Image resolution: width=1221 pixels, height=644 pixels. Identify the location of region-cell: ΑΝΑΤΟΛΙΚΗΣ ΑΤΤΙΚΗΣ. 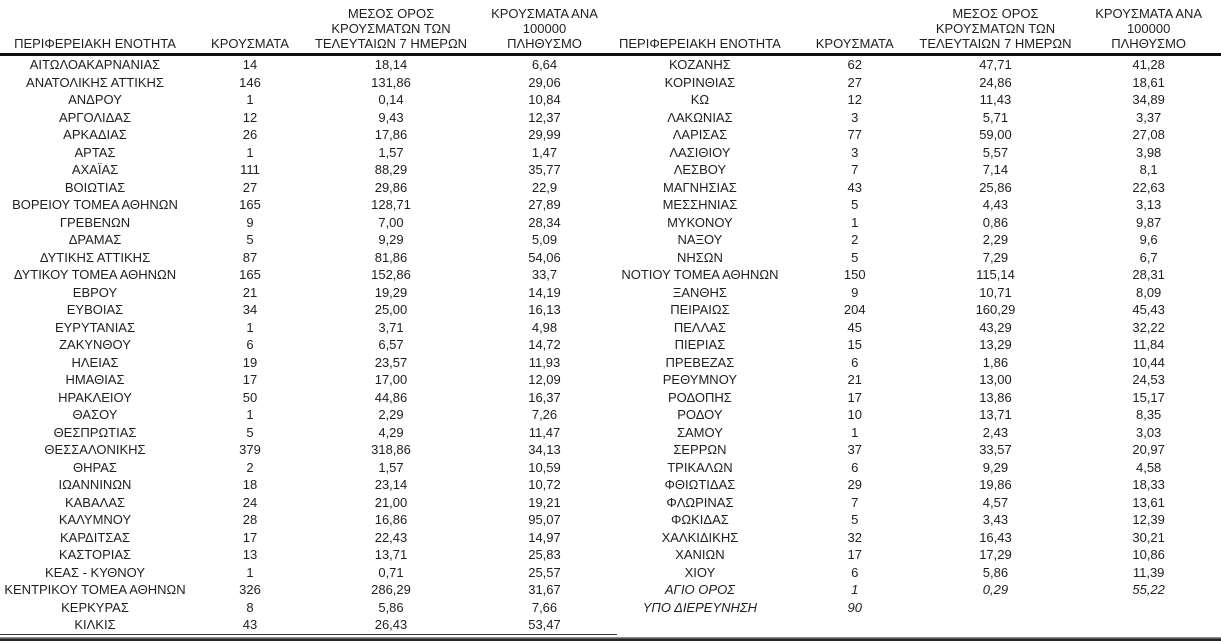
(95, 82).